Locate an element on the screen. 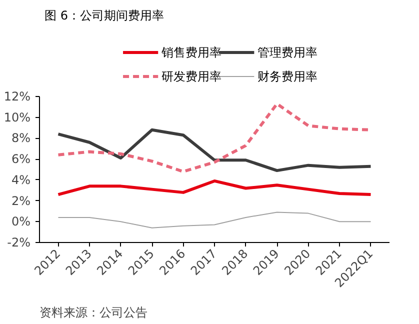 The image size is (419, 324). legend-label: 管理费用率 is located at coordinates (288, 53).